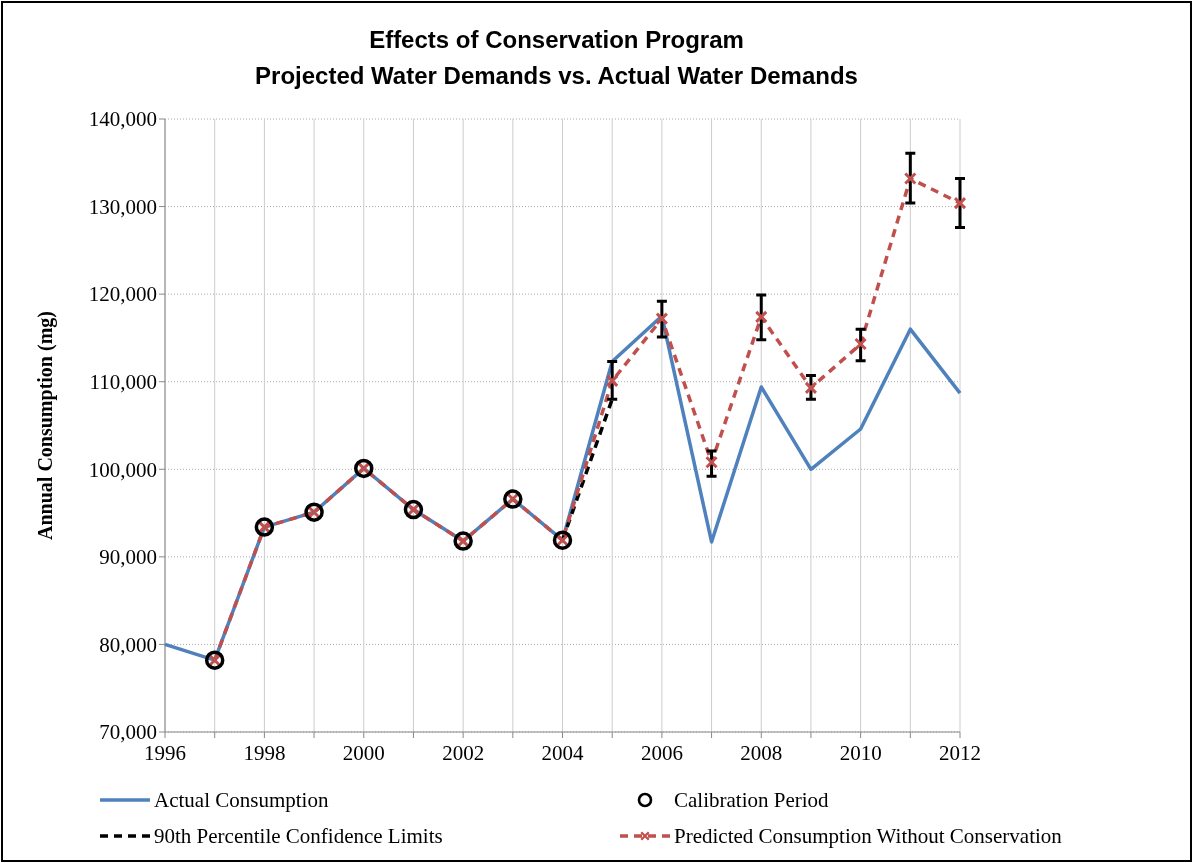  Describe the element at coordinates (752, 800) in the screenshot. I see `legend-label: Calibration Period` at that location.